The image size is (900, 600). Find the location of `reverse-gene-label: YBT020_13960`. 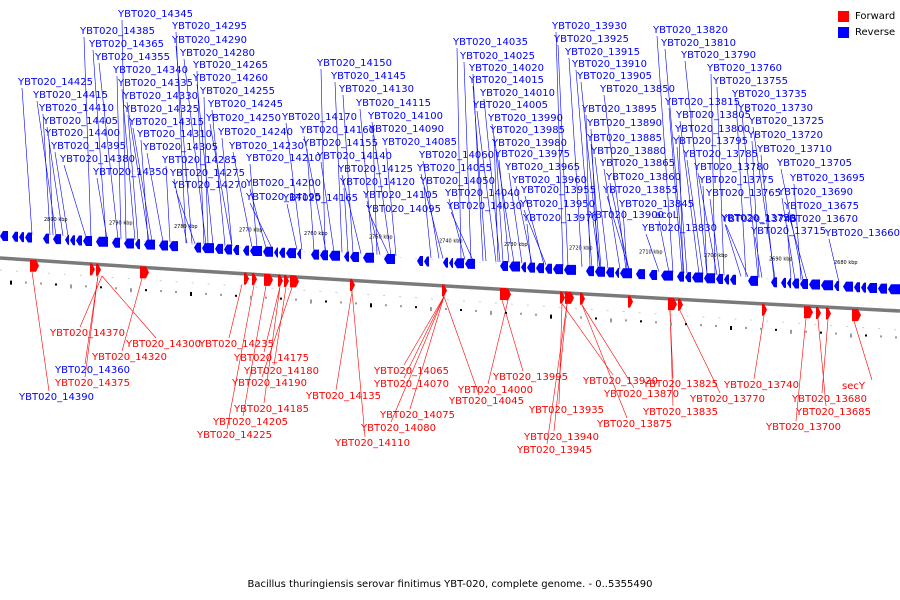

reverse-gene-label: YBT020_13960 is located at coordinates (549, 180).